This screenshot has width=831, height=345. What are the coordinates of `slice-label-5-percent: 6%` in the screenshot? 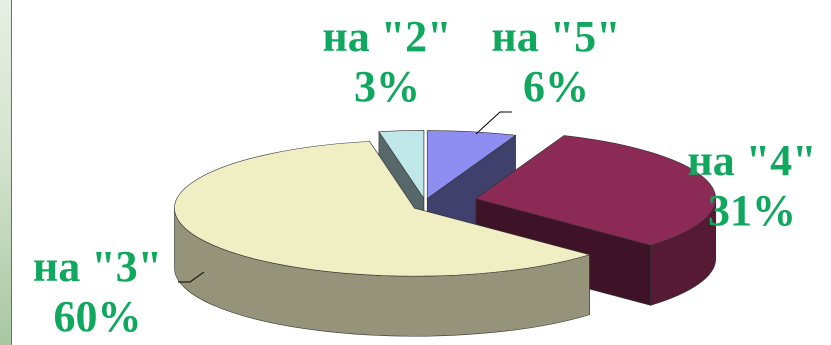 It's located at (556, 86).